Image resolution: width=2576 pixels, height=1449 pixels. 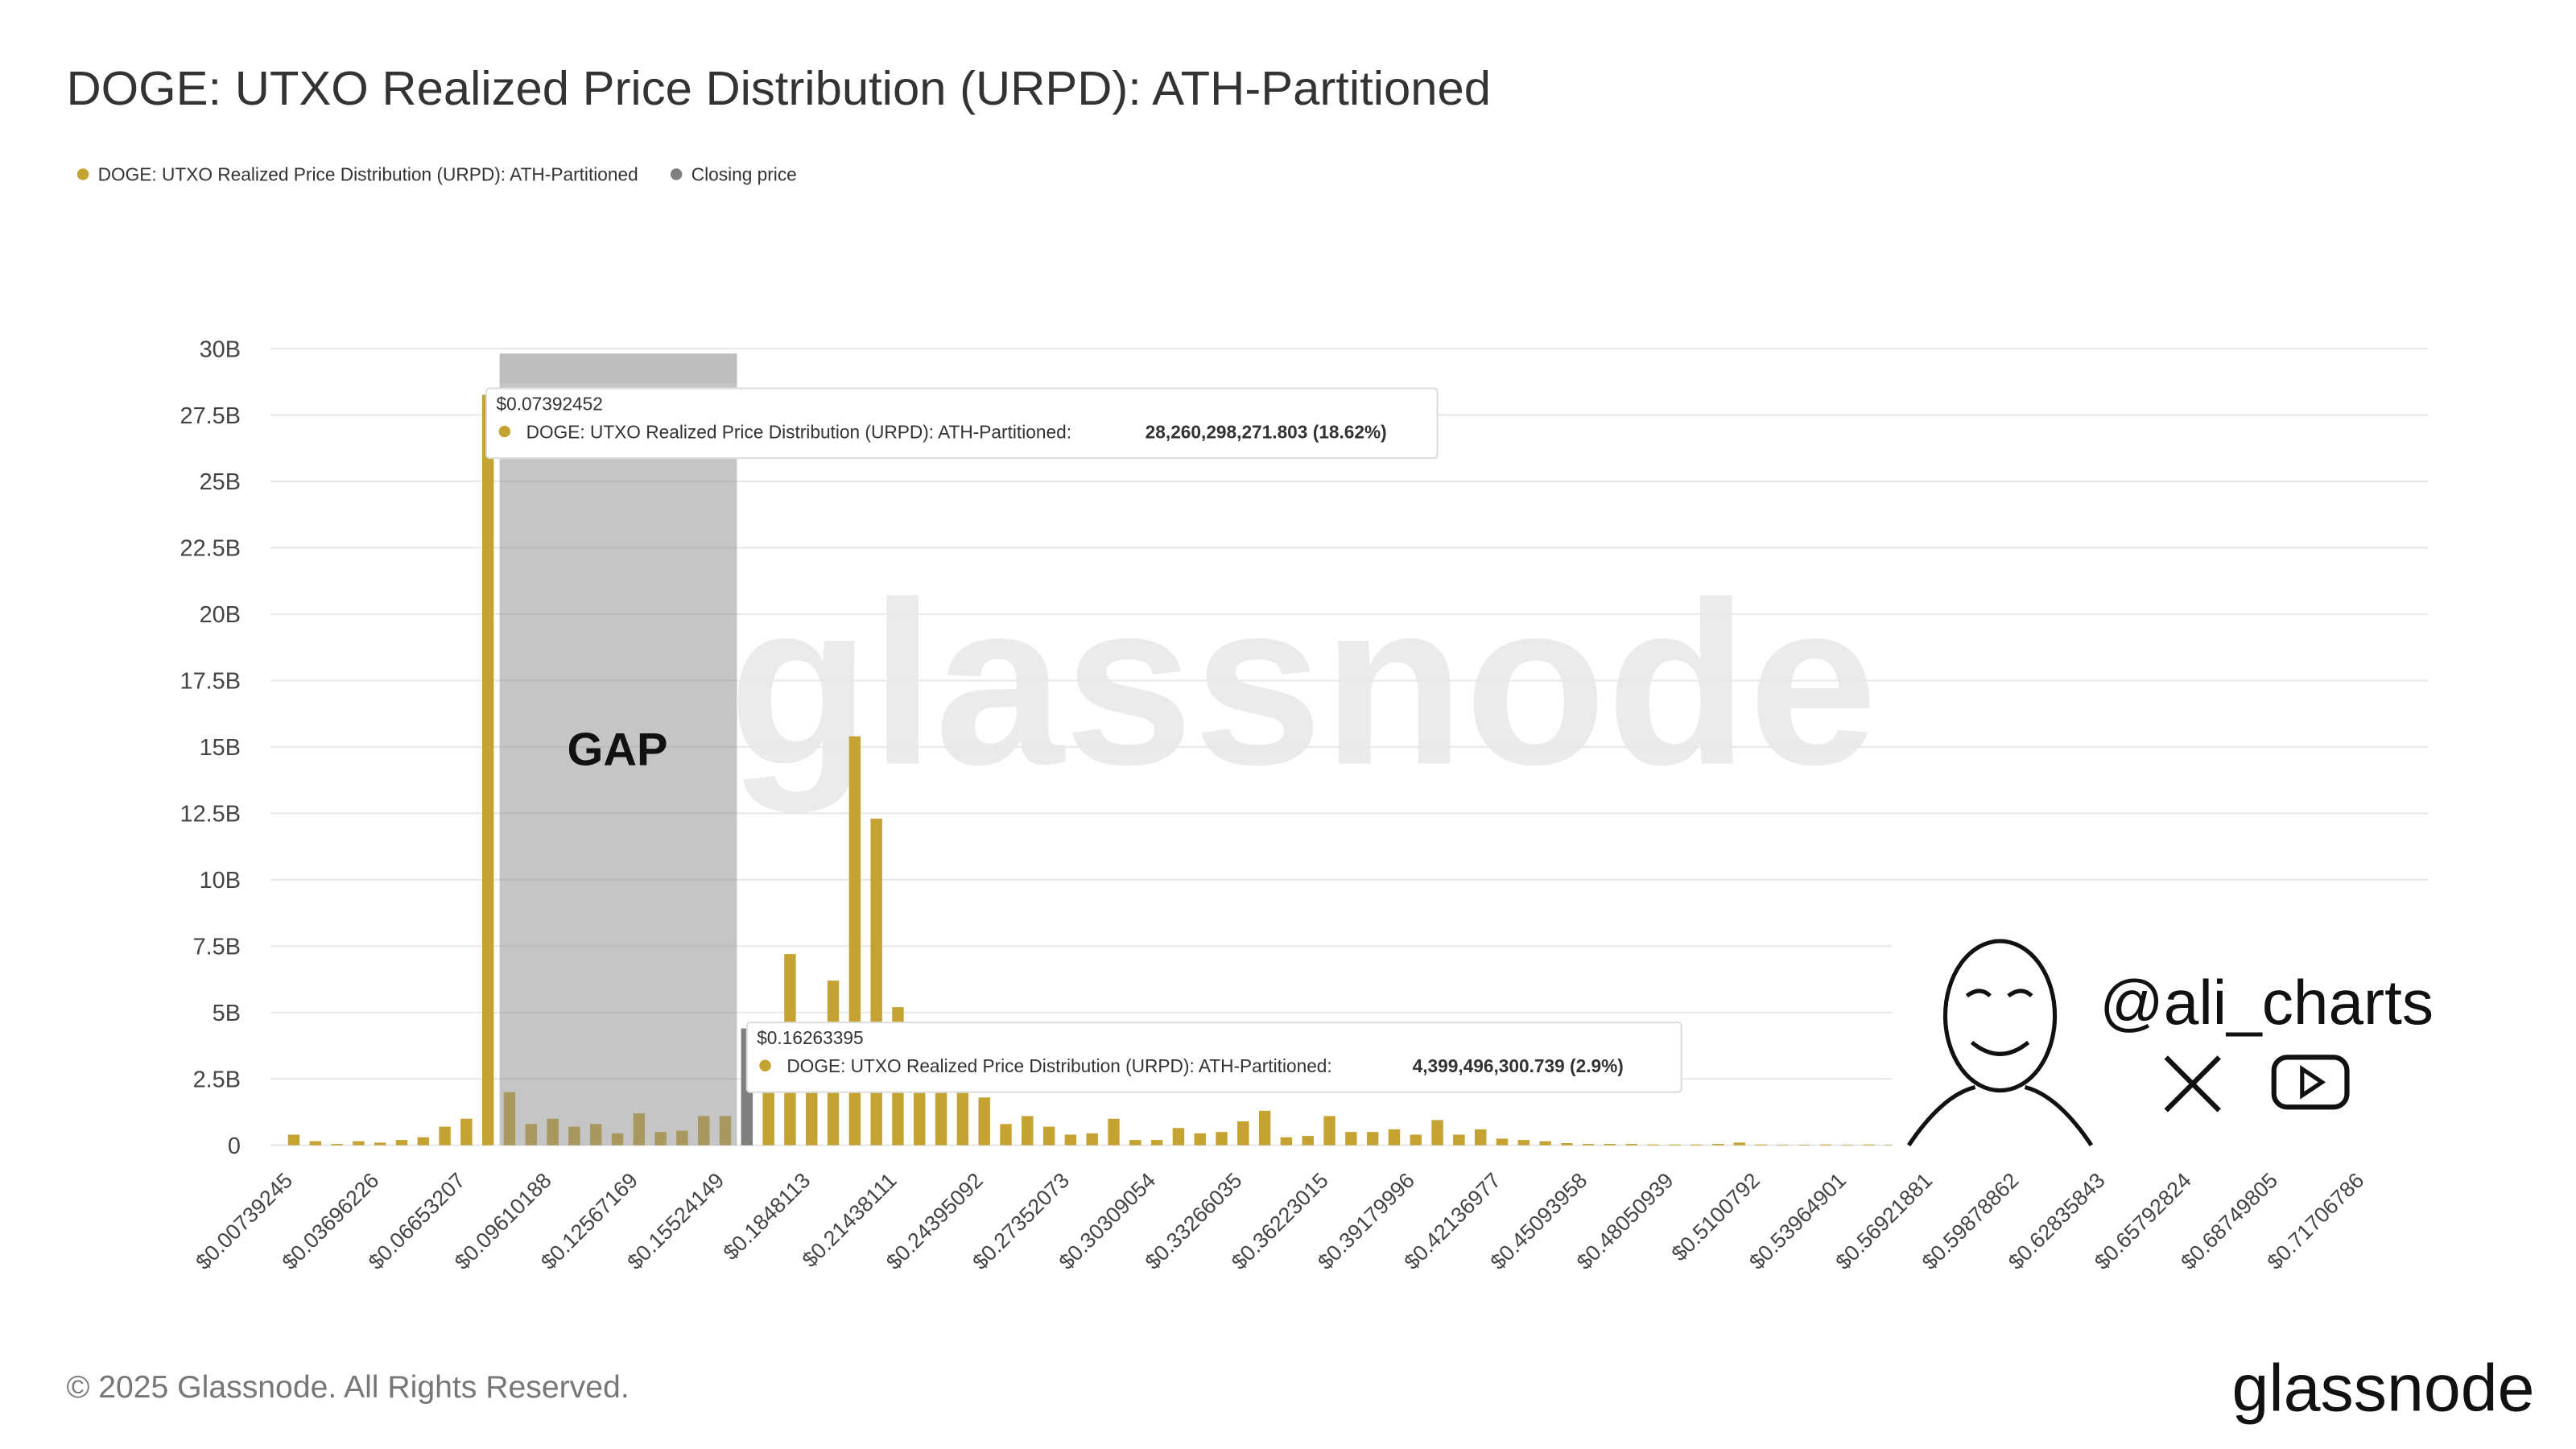 What do you see at coordinates (2382, 1389) in the screenshot?
I see `brand-logo: glassnode` at bounding box center [2382, 1389].